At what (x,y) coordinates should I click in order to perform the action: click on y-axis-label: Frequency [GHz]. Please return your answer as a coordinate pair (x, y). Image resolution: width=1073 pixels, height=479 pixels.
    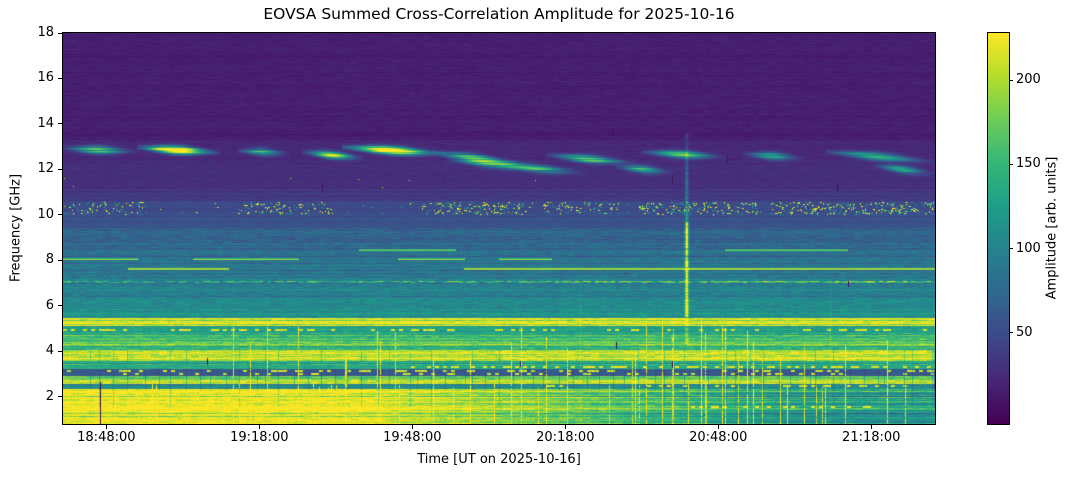
    Looking at the image, I should click on (16, 228).